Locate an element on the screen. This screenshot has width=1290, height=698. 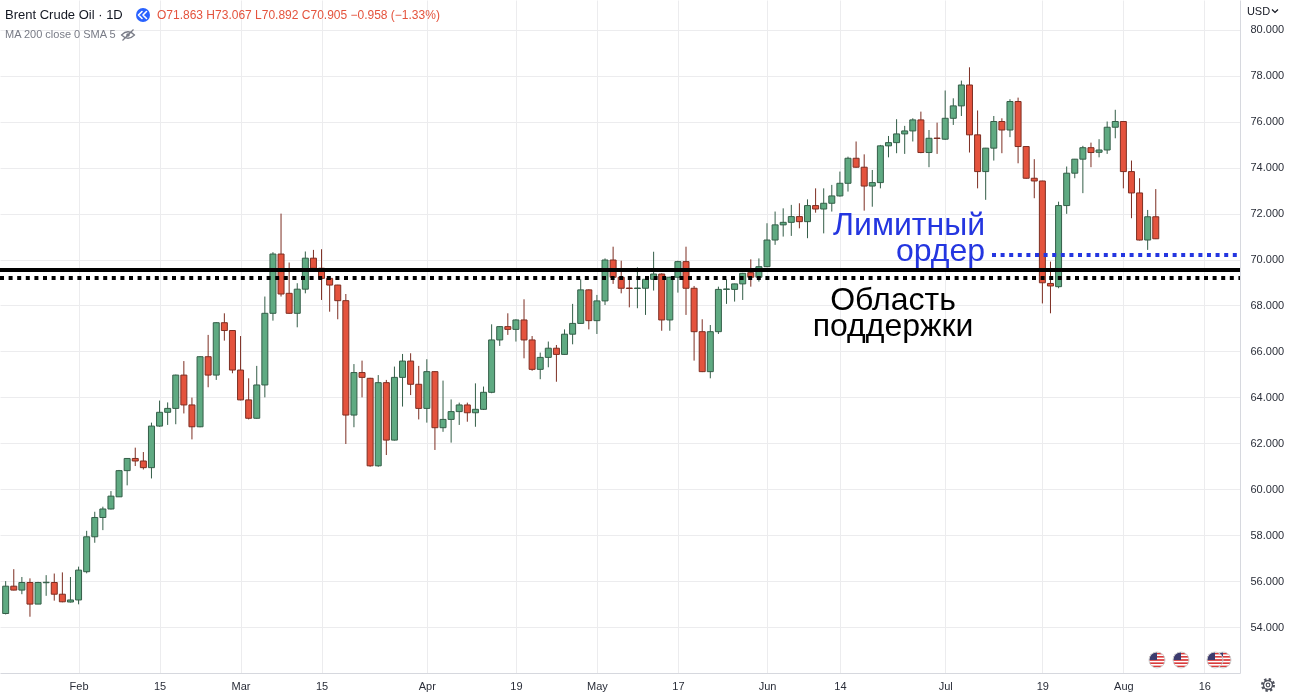
annotation: MA 200 close 0 SMA 5 is located at coordinates (60, 34).